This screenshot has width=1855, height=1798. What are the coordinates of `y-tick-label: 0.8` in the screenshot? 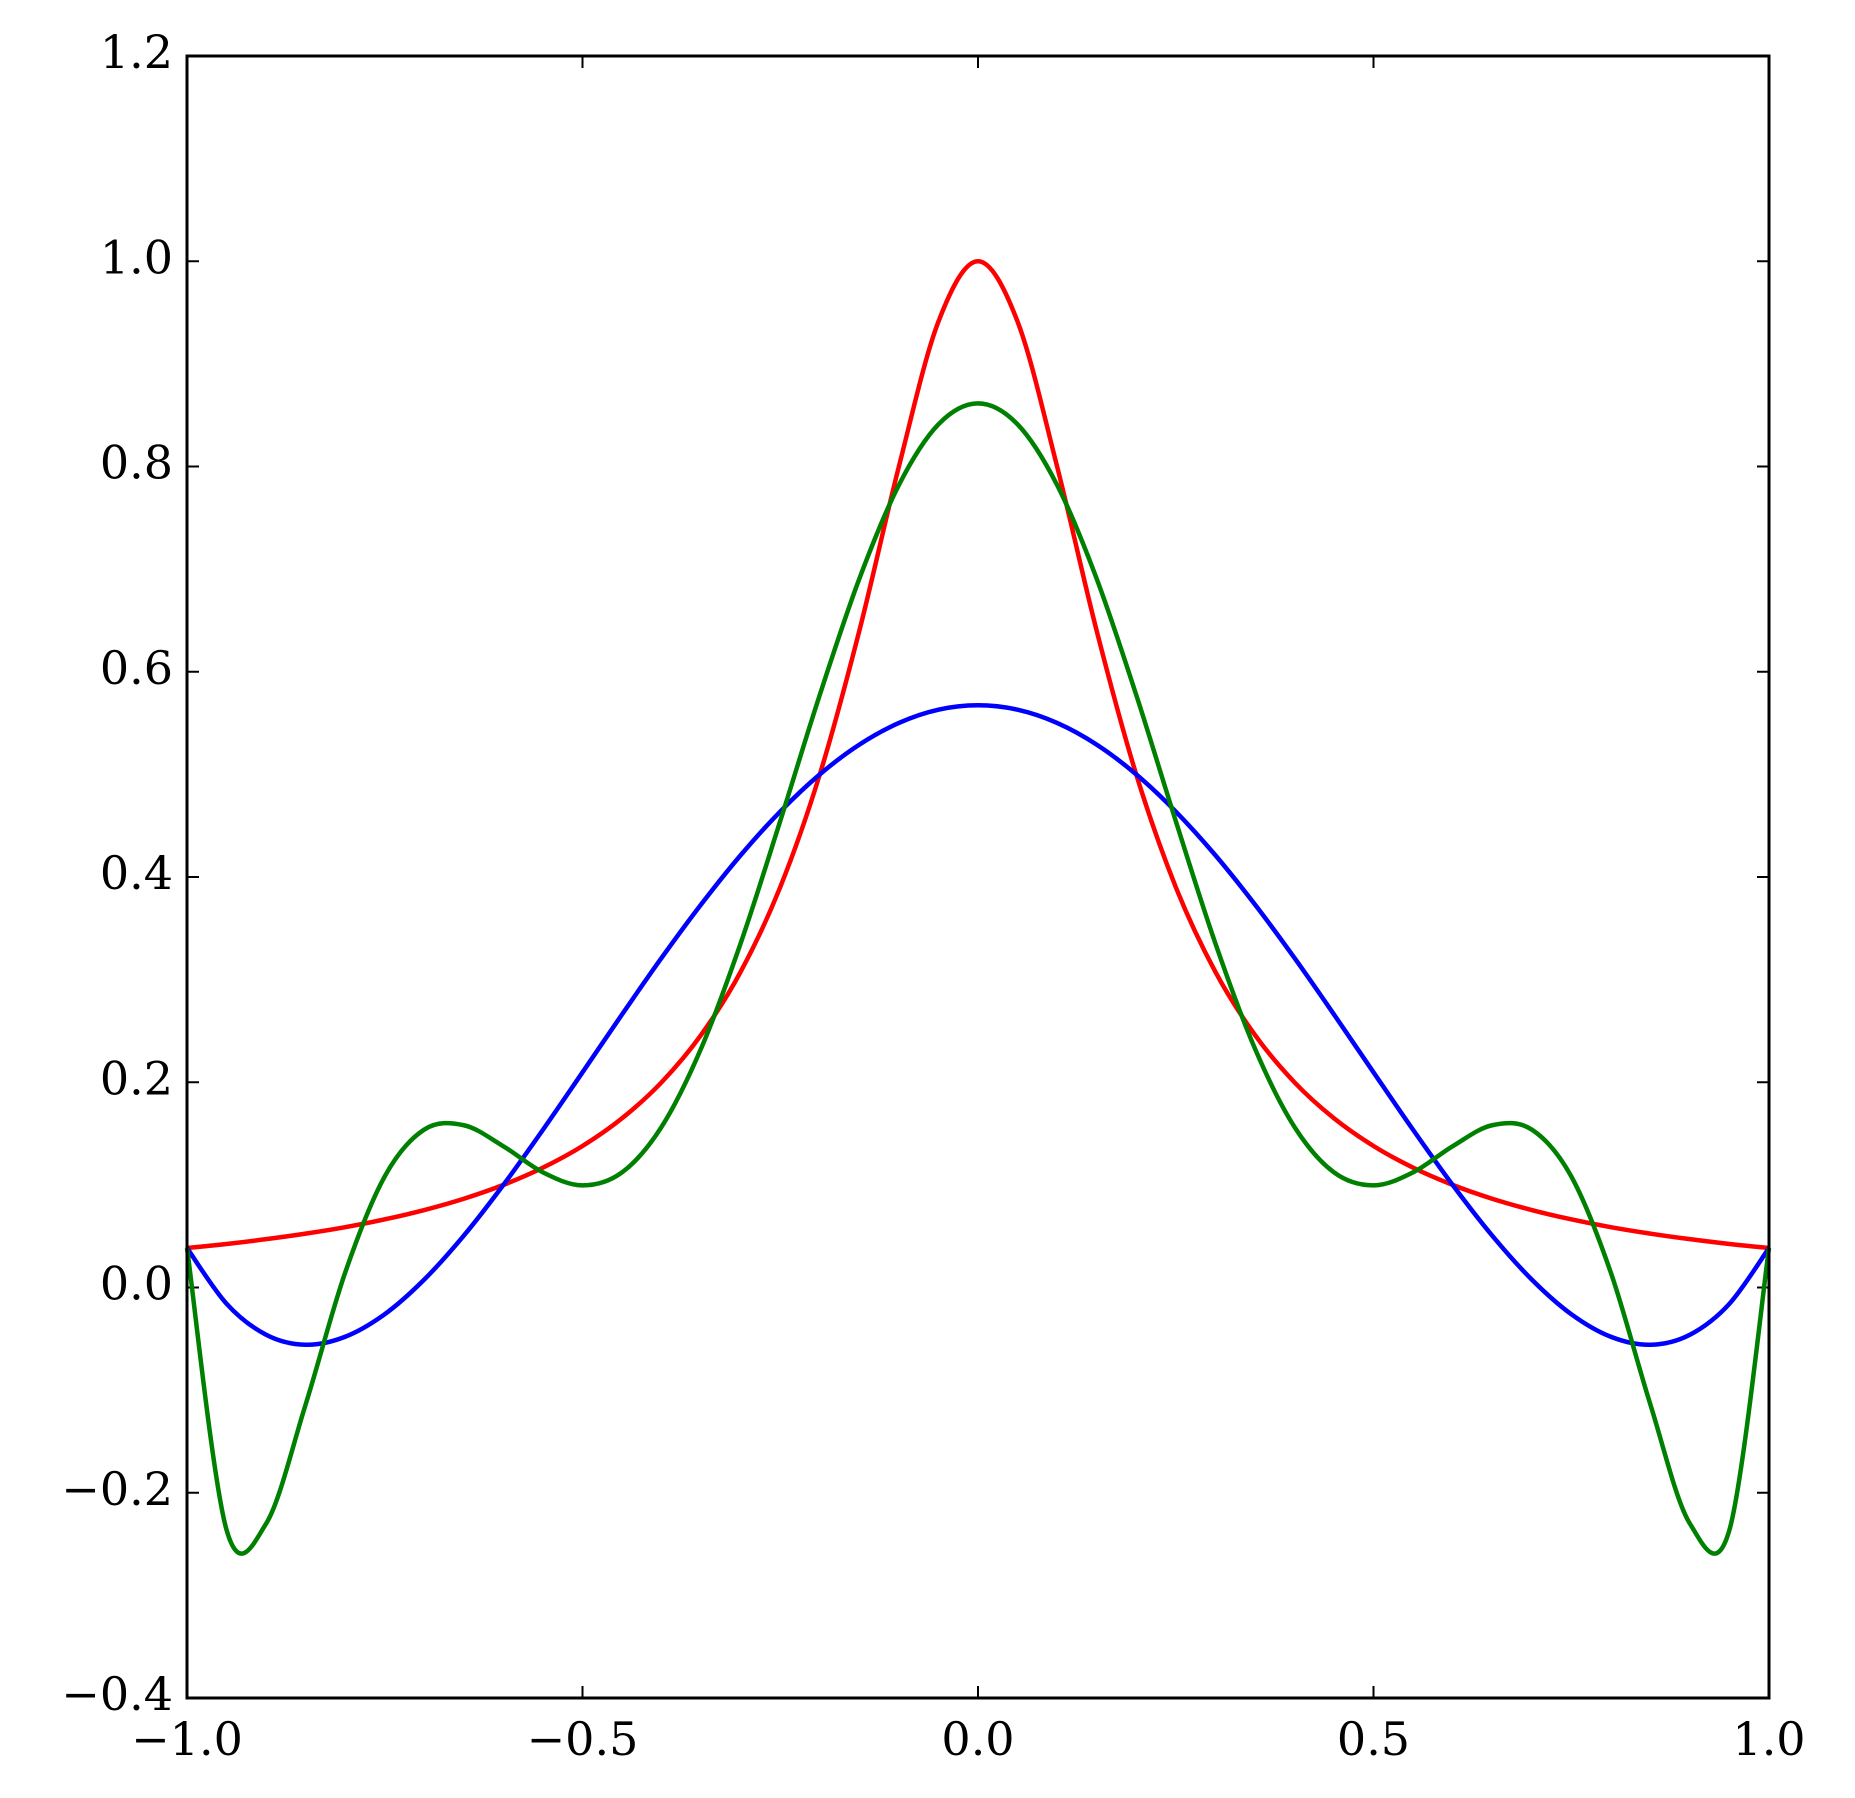 It's located at (136, 463).